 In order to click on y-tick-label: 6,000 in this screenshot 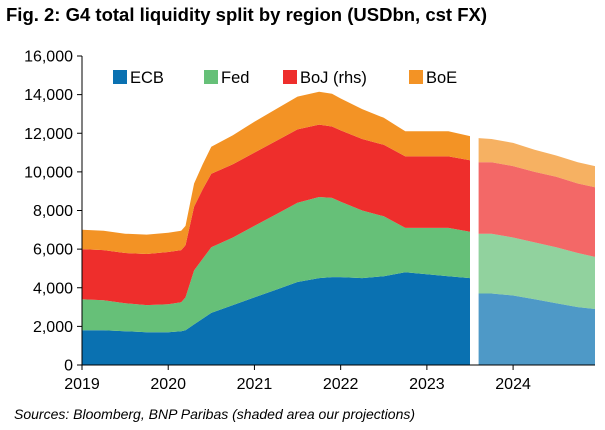, I will do `click(53, 250)`.